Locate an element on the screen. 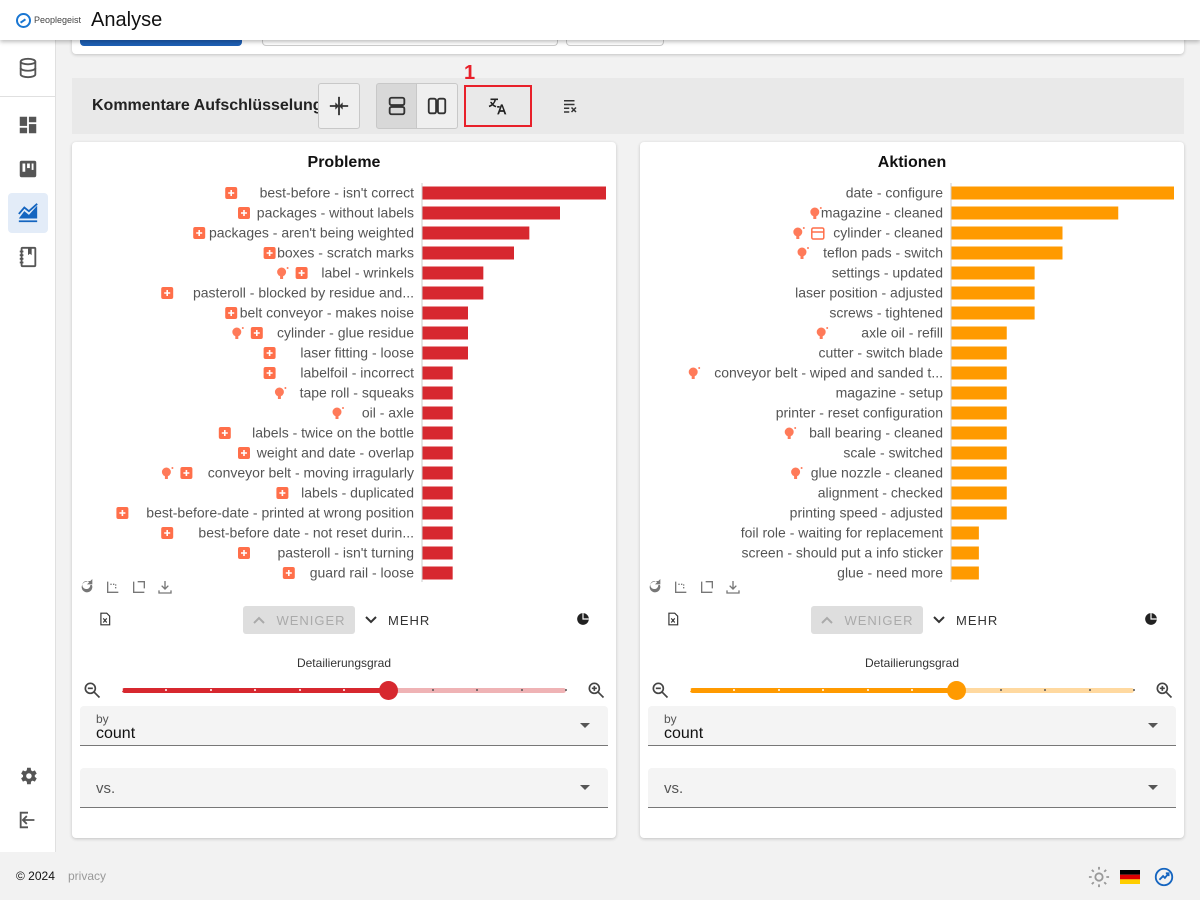  category-label: belt conveyor - makes noise is located at coordinates (327, 313).